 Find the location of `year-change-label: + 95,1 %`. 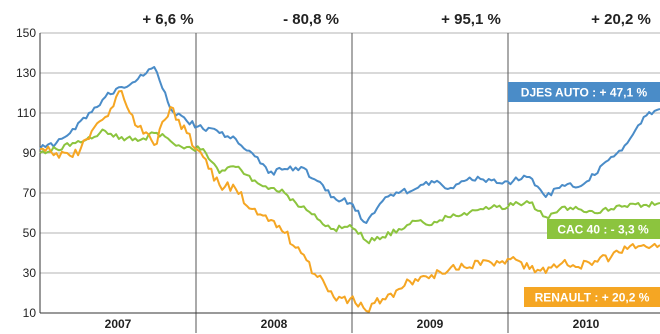

year-change-label: + 95,1 % is located at coordinates (471, 19).